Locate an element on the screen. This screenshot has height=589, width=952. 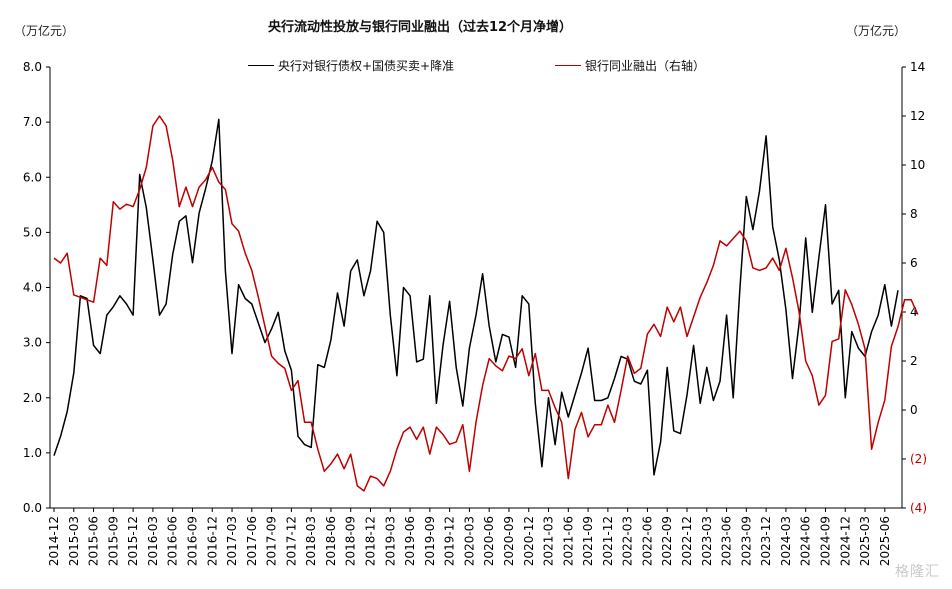
x-tick-label: 2015-12 is located at coordinates (133, 541).